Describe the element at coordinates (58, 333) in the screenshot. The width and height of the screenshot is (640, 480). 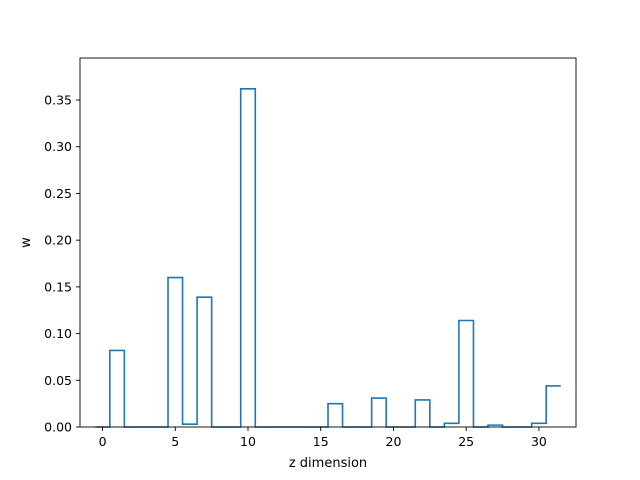
I see `y-tick-label: 0.10` at that location.